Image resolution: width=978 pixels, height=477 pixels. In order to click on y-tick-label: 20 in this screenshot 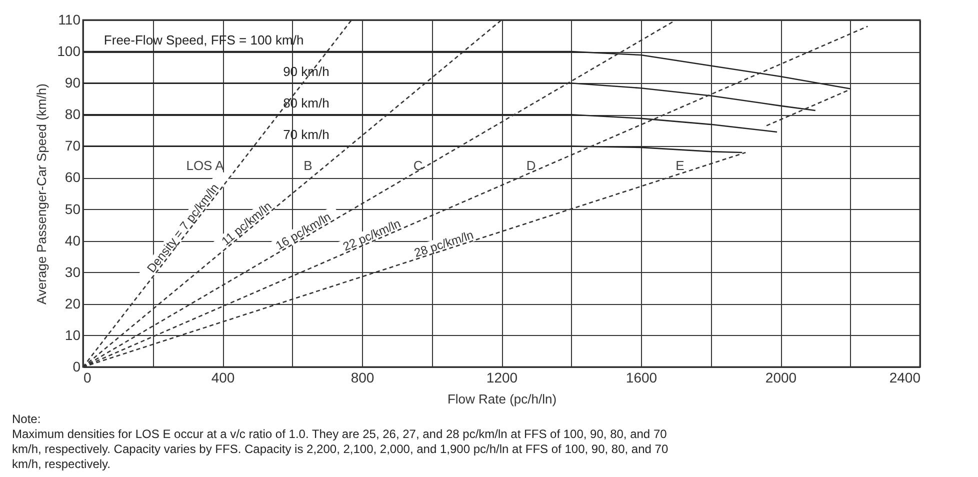, I will do `click(72, 303)`.